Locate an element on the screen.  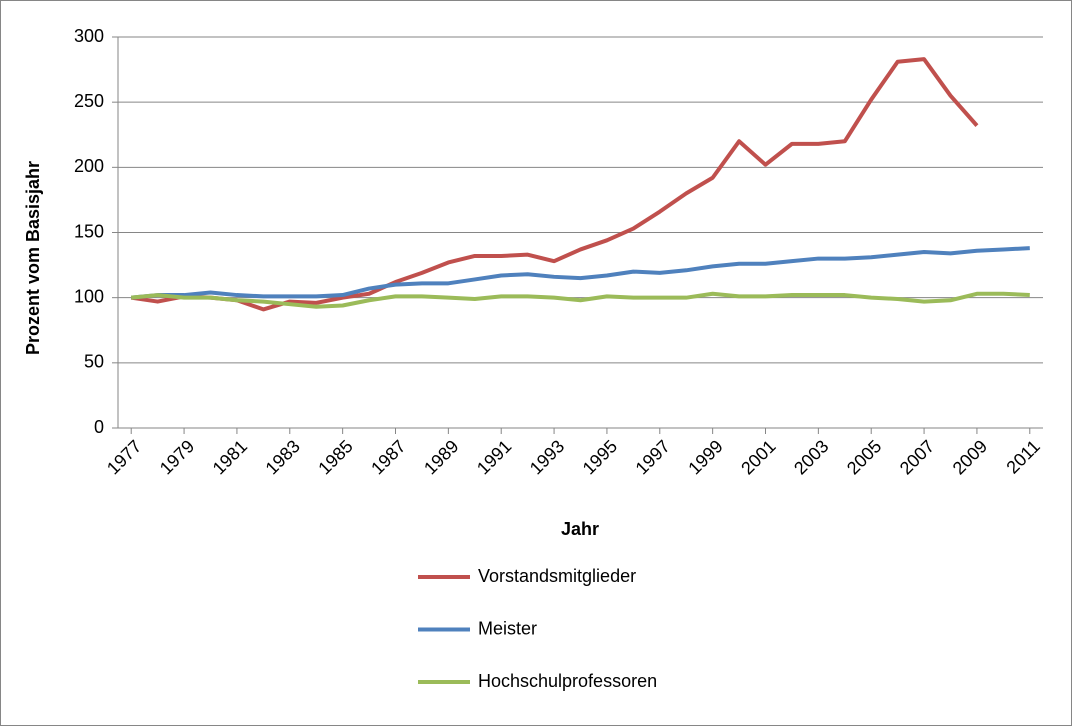
y-tick-label: 100 is located at coordinates (89, 296).